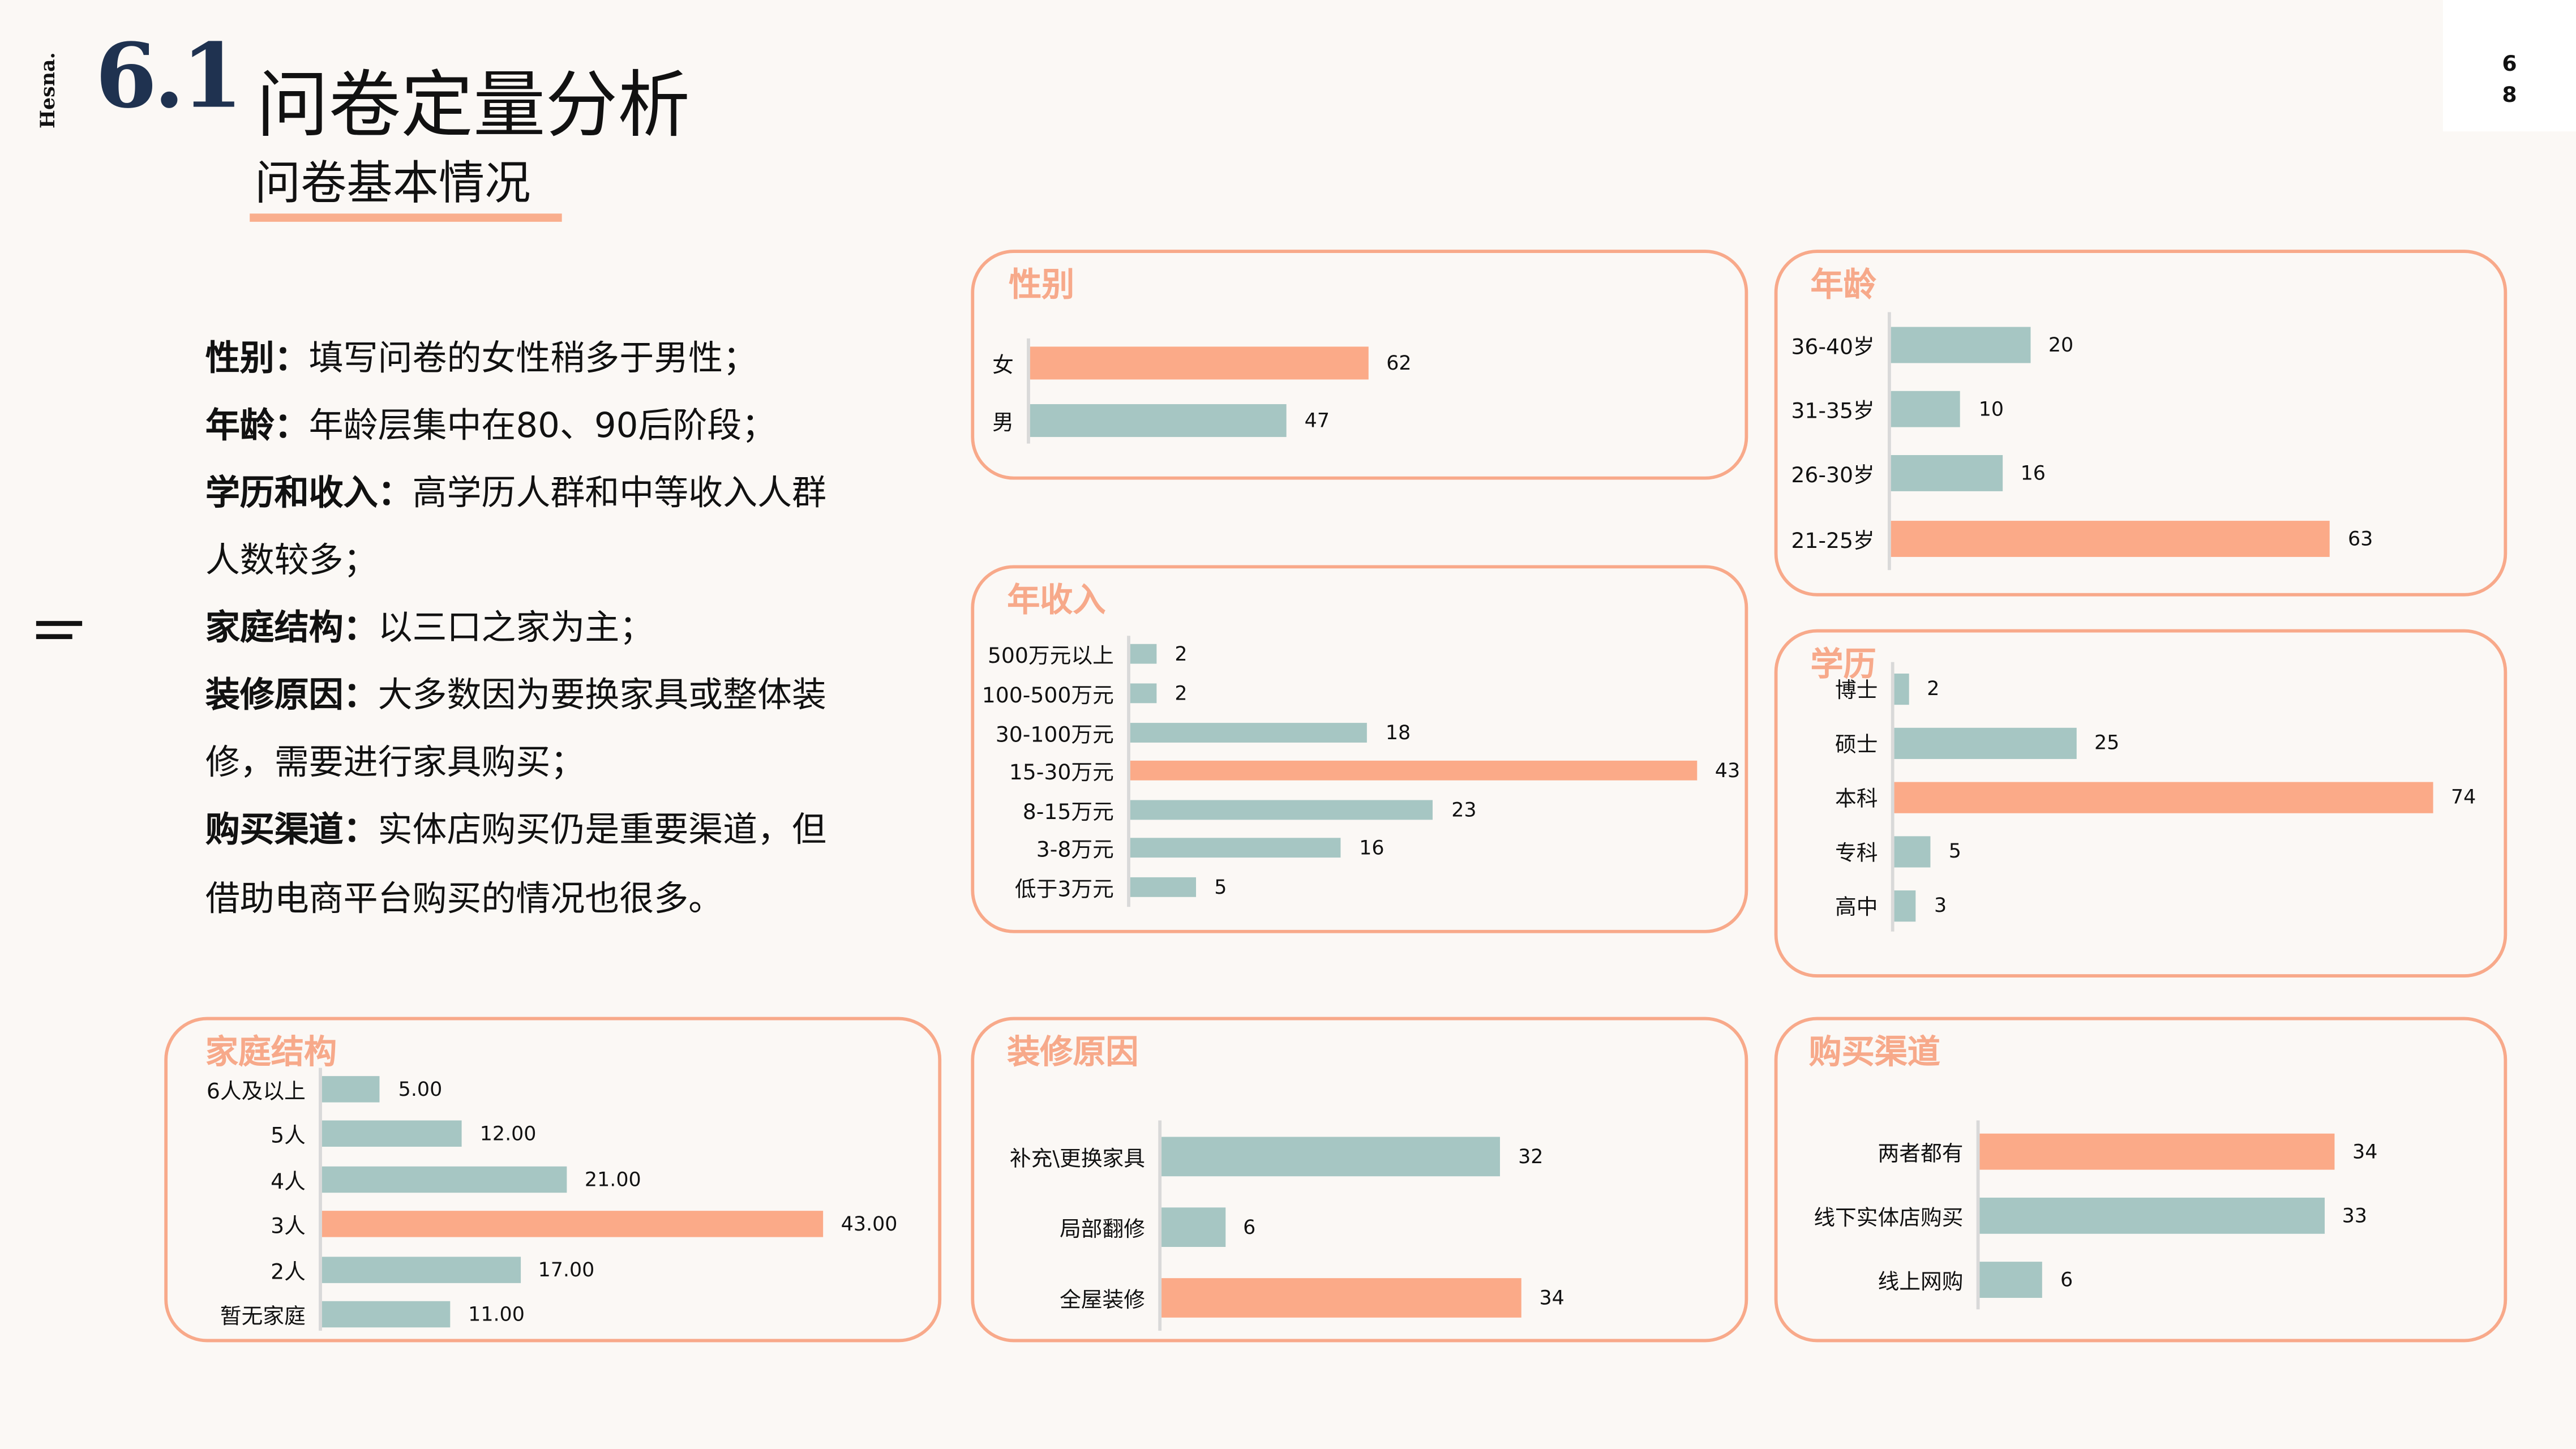  What do you see at coordinates (291, 829) in the screenshot?
I see `summary-label: 购买渠道：` at bounding box center [291, 829].